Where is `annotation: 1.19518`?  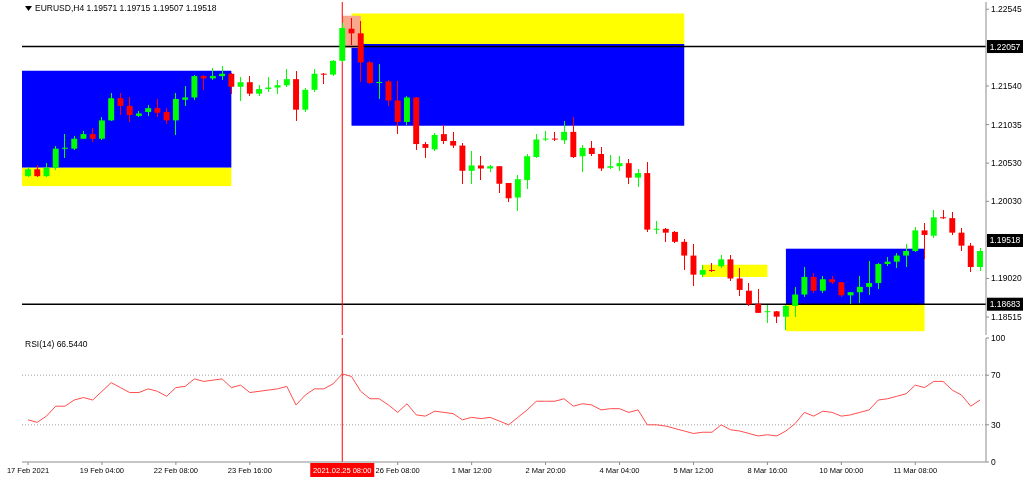
annotation: 1.19518 is located at coordinates (1005, 240).